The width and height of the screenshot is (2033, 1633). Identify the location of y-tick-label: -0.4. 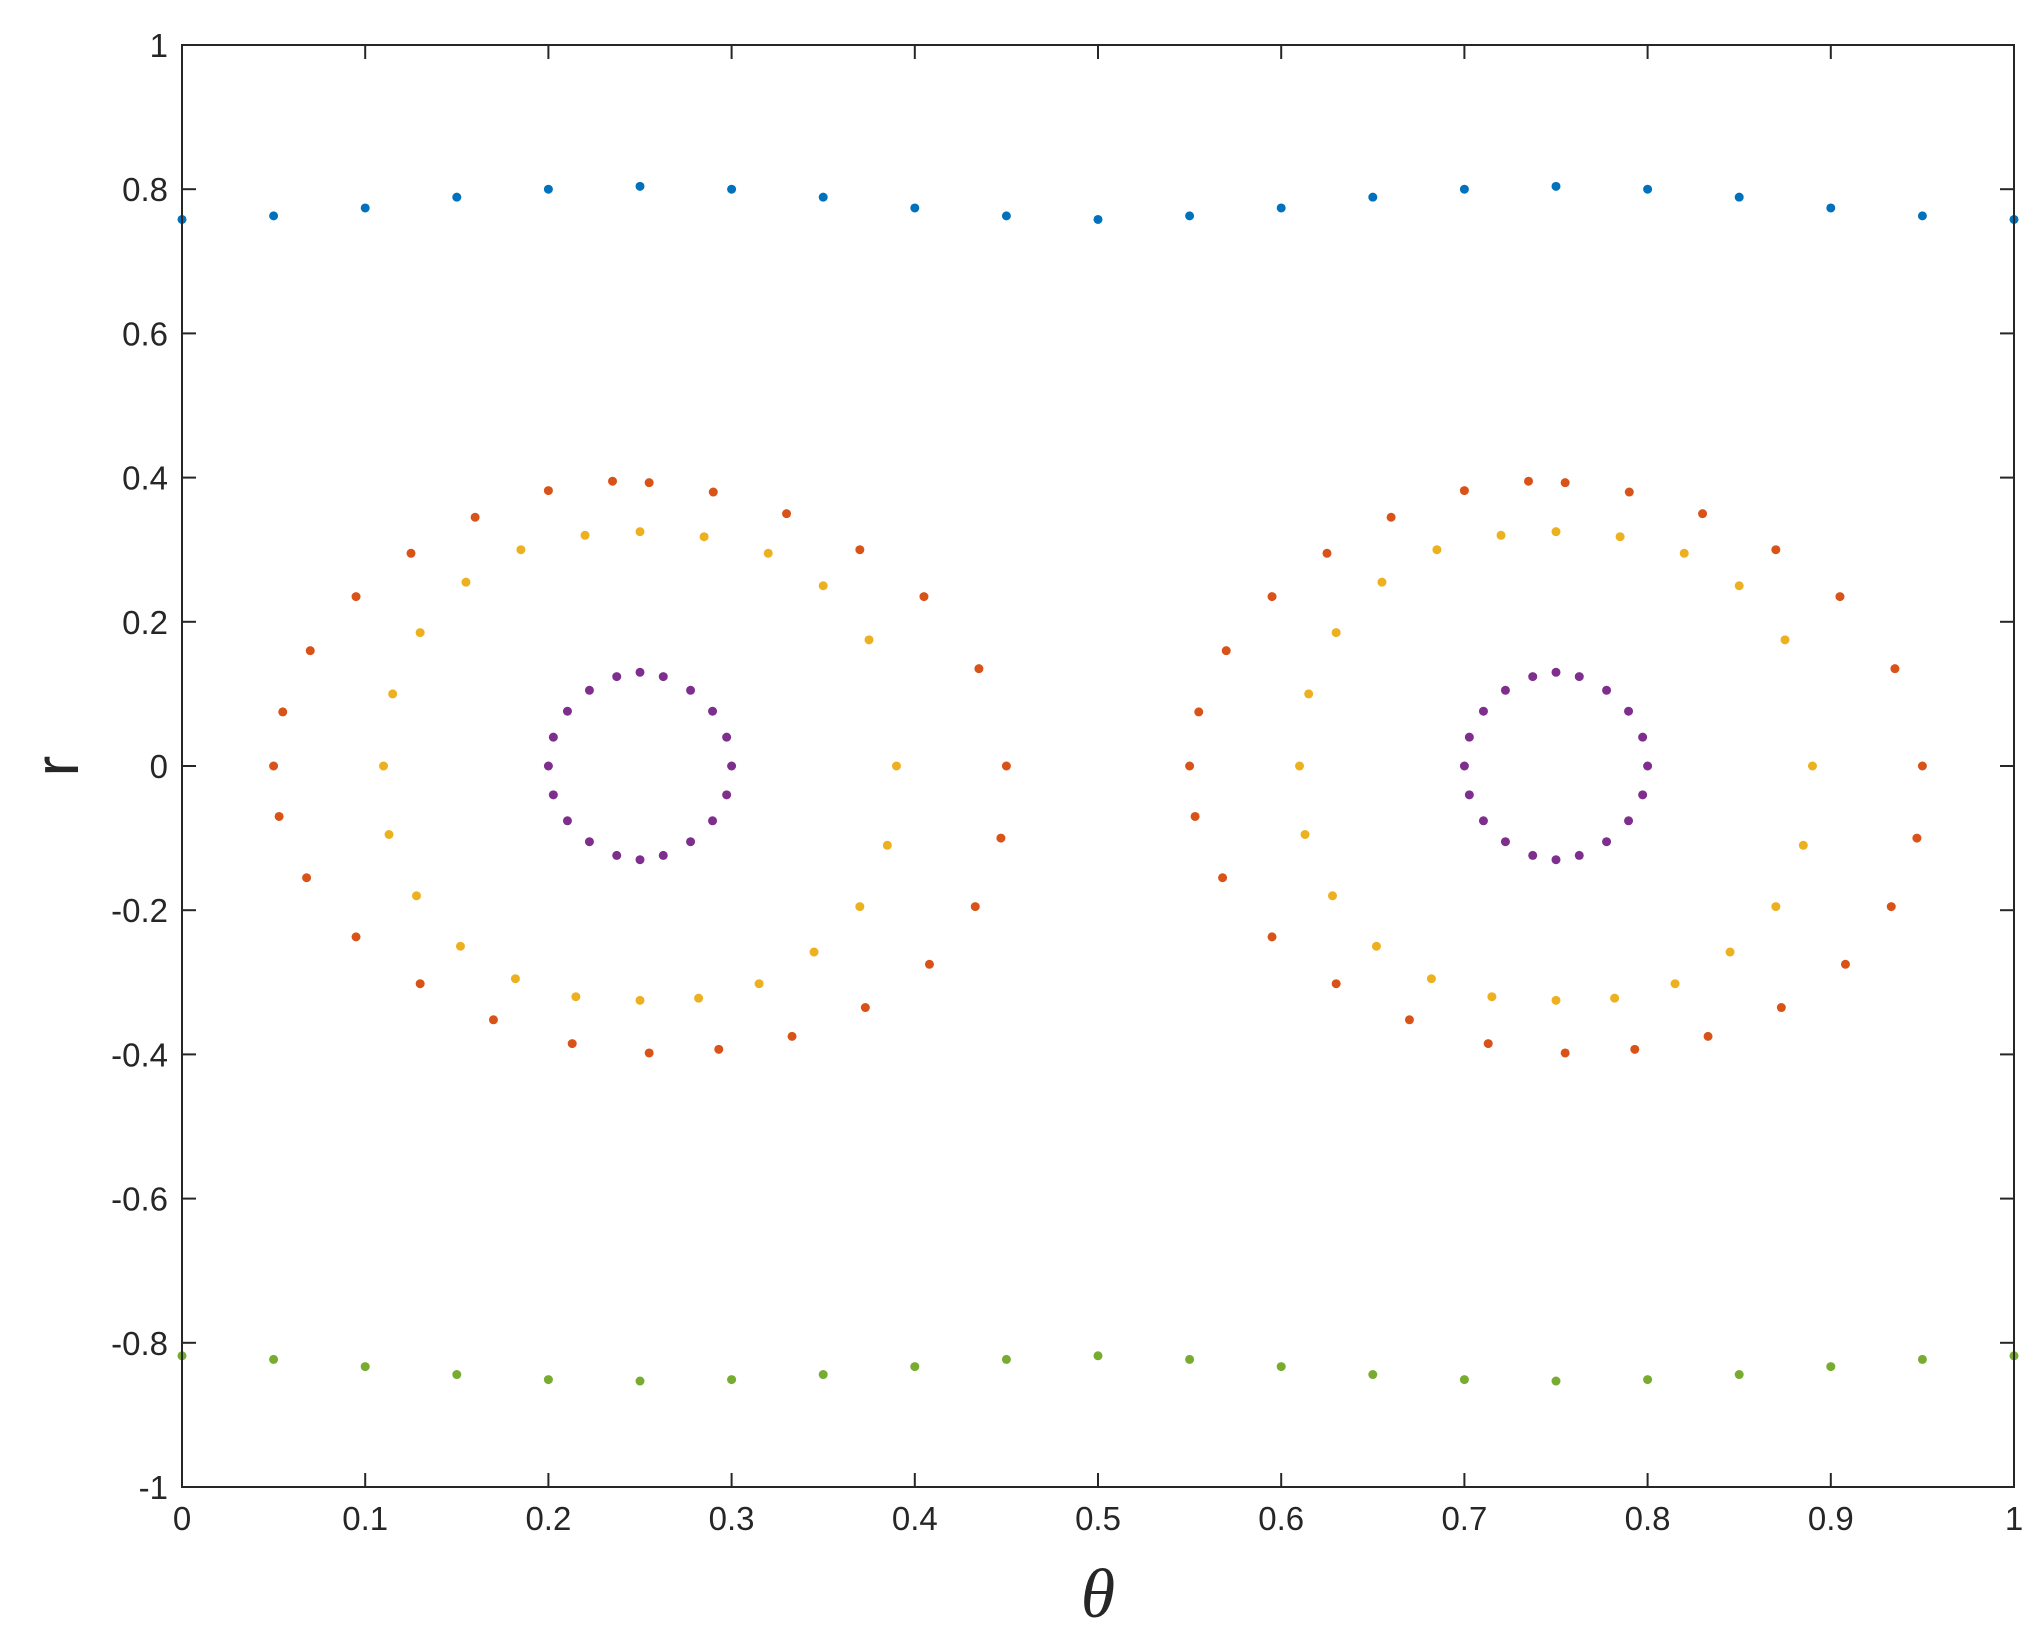
(139, 1054).